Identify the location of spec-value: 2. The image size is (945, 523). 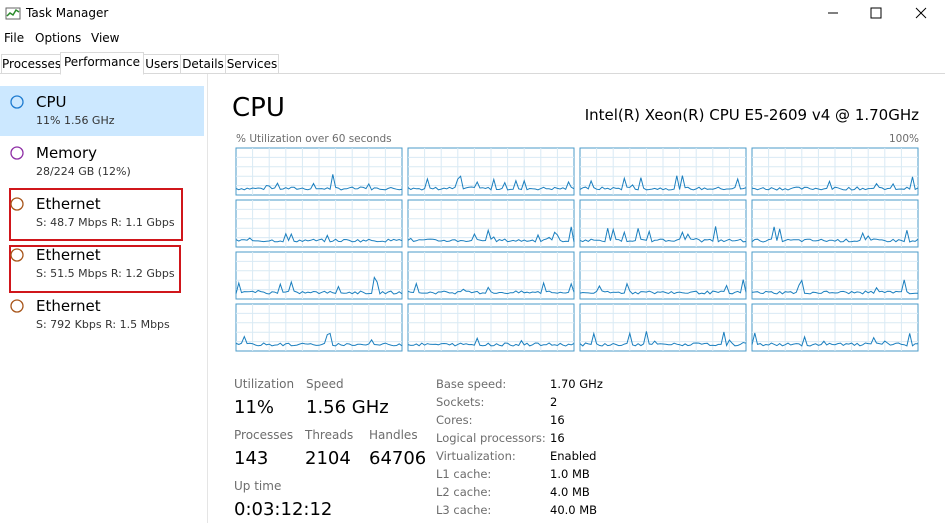
(554, 402).